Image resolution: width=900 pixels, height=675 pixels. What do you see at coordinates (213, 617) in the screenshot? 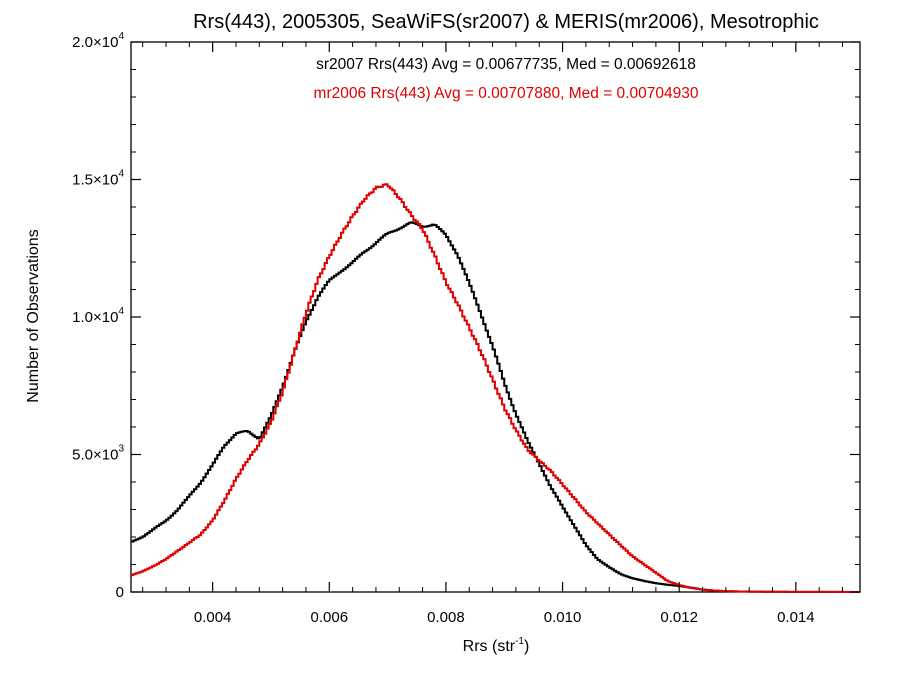
I see `x-tick-label: 0.004` at bounding box center [213, 617].